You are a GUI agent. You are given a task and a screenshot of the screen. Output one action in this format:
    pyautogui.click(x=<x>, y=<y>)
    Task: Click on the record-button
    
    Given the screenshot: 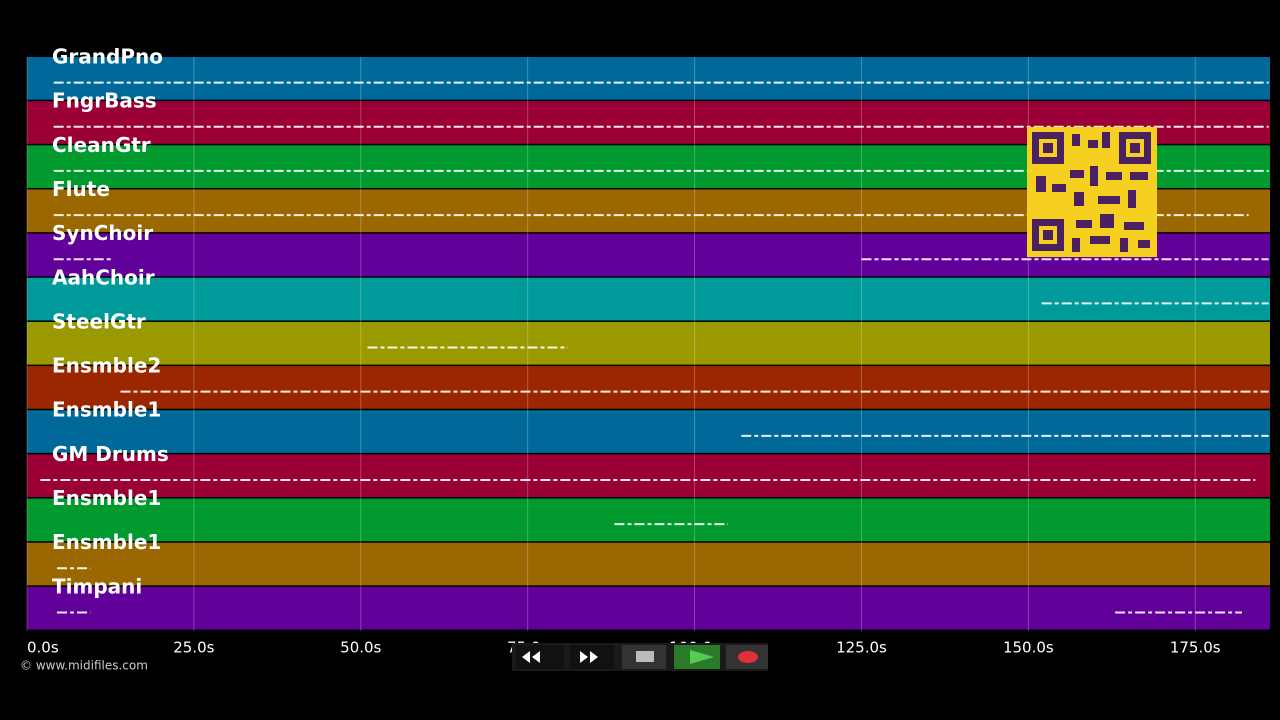 What is the action you would take?
    pyautogui.click(x=747, y=657)
    